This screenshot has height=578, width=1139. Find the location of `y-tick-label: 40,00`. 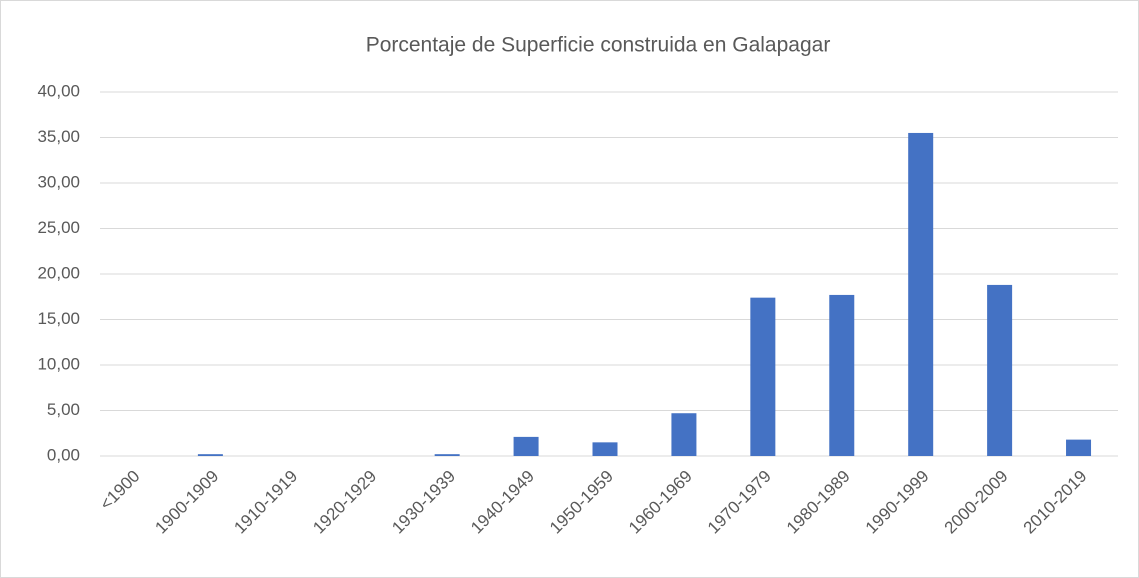

y-tick-label: 40,00 is located at coordinates (58, 90).